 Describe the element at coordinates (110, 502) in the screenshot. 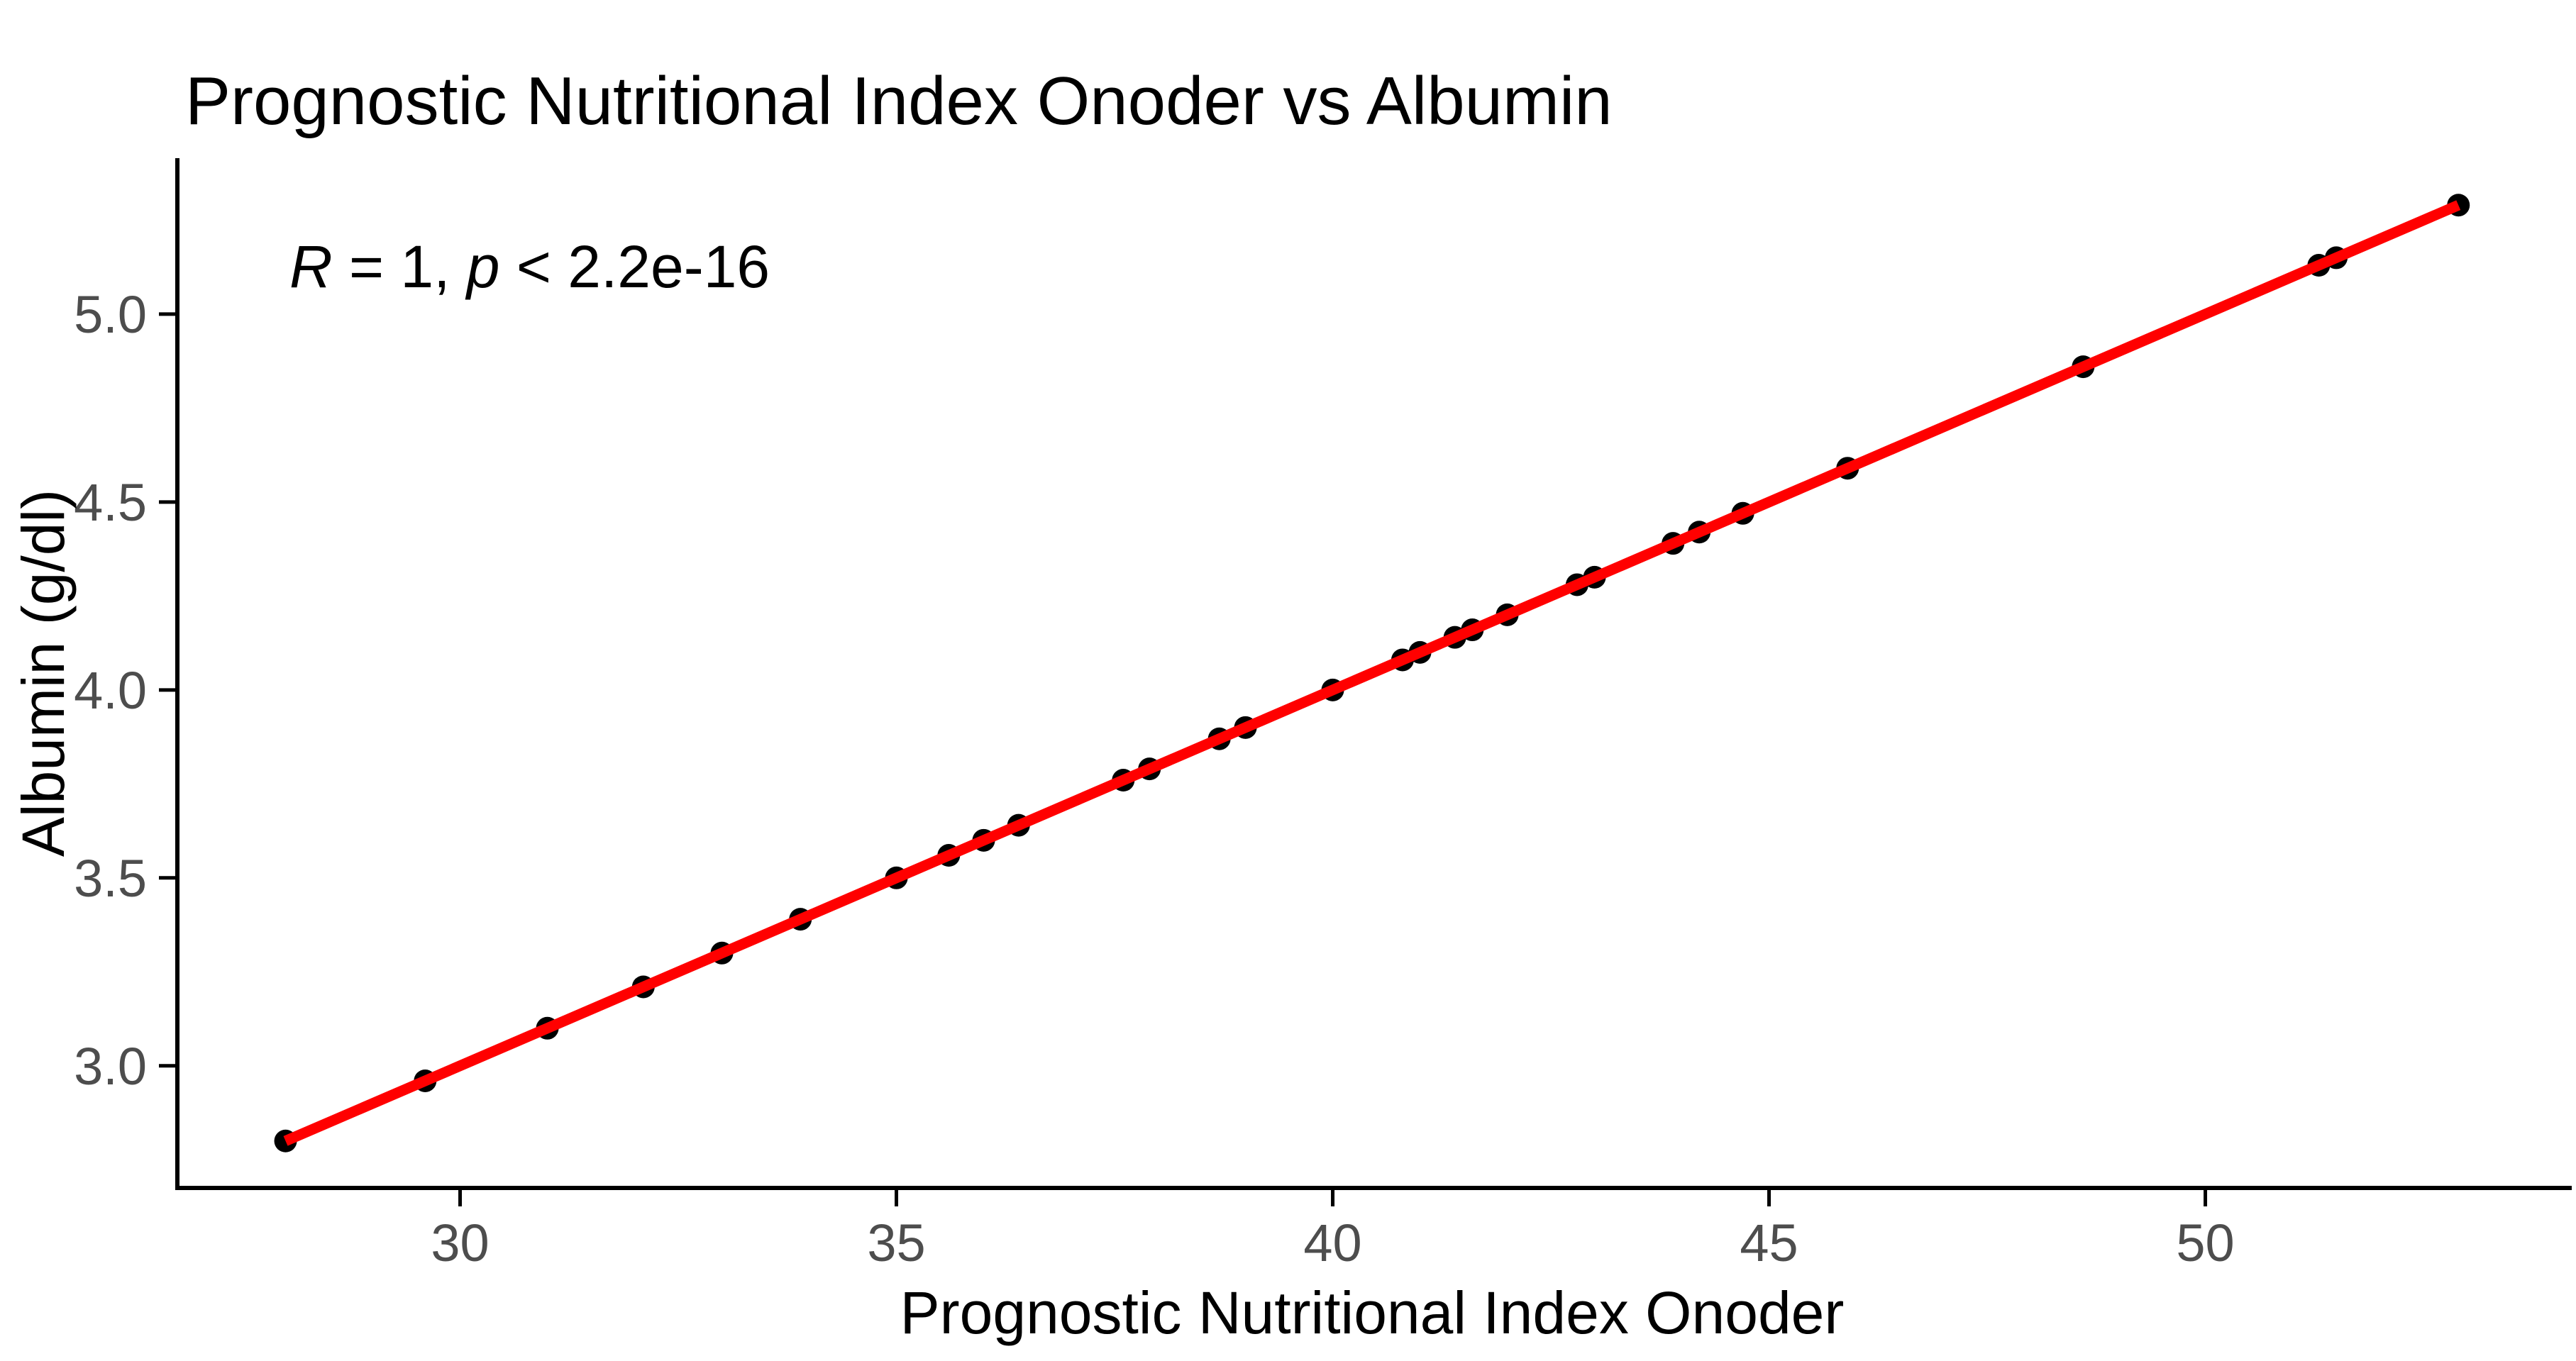

I see `y-tick-label: 4.5` at that location.